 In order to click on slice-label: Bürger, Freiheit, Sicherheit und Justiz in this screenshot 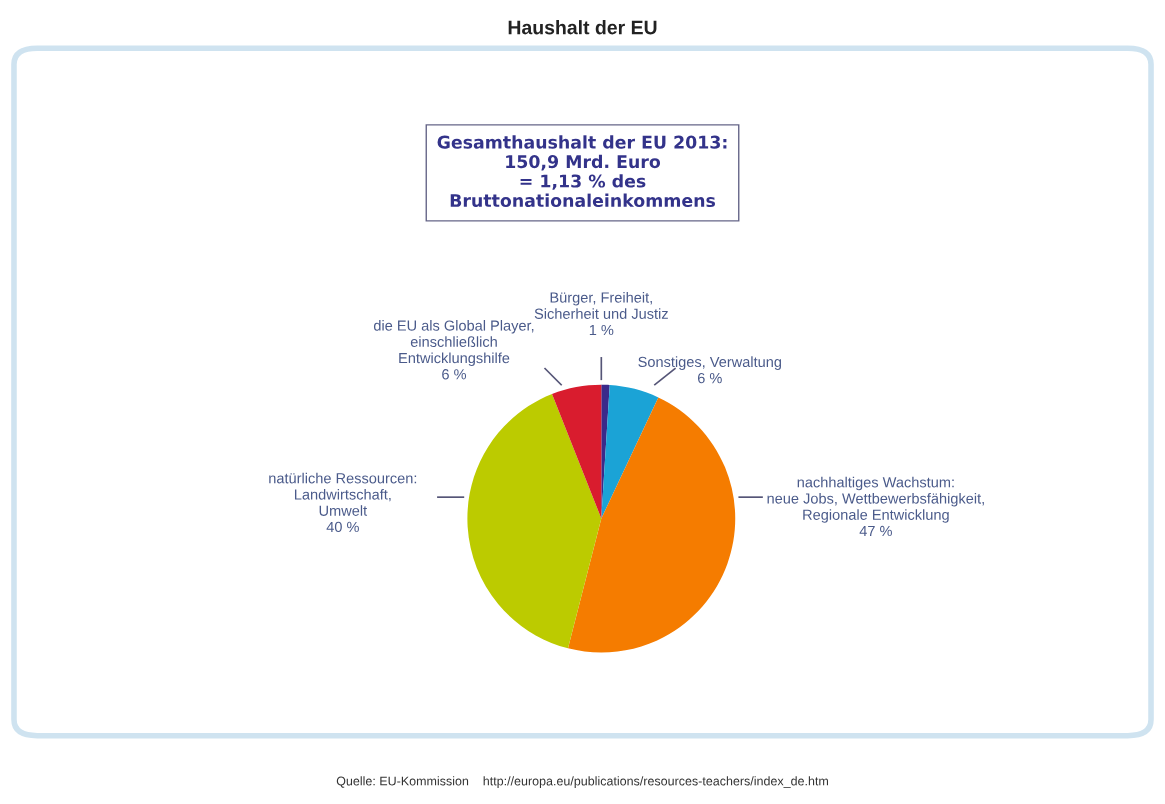, I will do `click(601, 305)`.